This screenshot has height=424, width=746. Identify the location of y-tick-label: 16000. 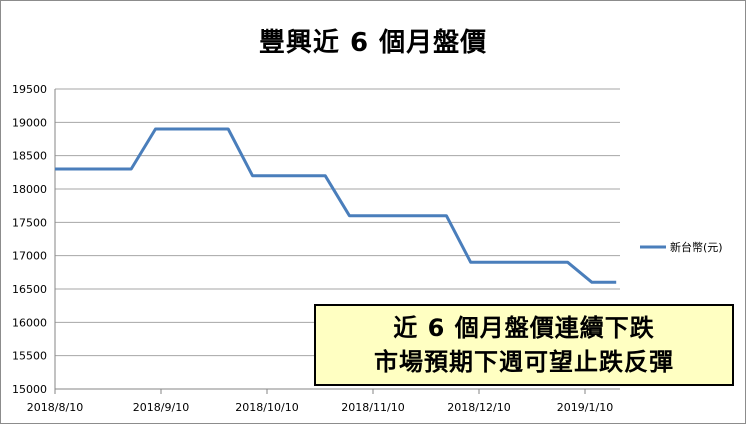
(29, 322).